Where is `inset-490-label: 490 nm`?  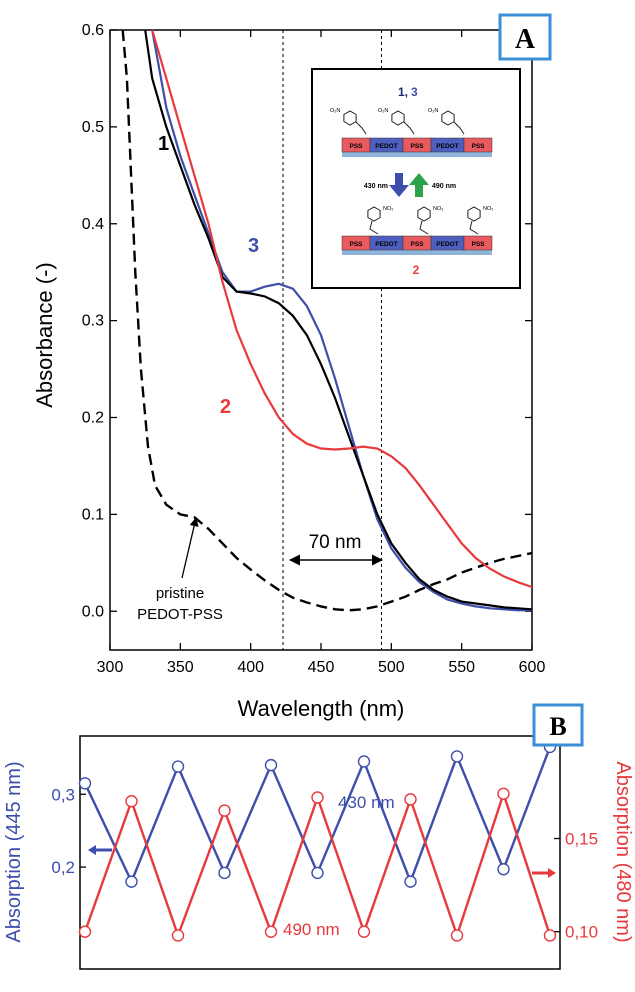
inset-490-label: 490 nm is located at coordinates (444, 186).